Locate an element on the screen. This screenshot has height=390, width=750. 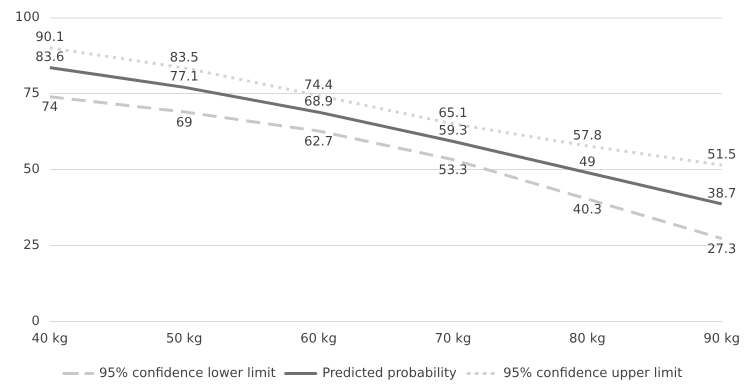
y-tick-label: 0 is located at coordinates (36, 321).